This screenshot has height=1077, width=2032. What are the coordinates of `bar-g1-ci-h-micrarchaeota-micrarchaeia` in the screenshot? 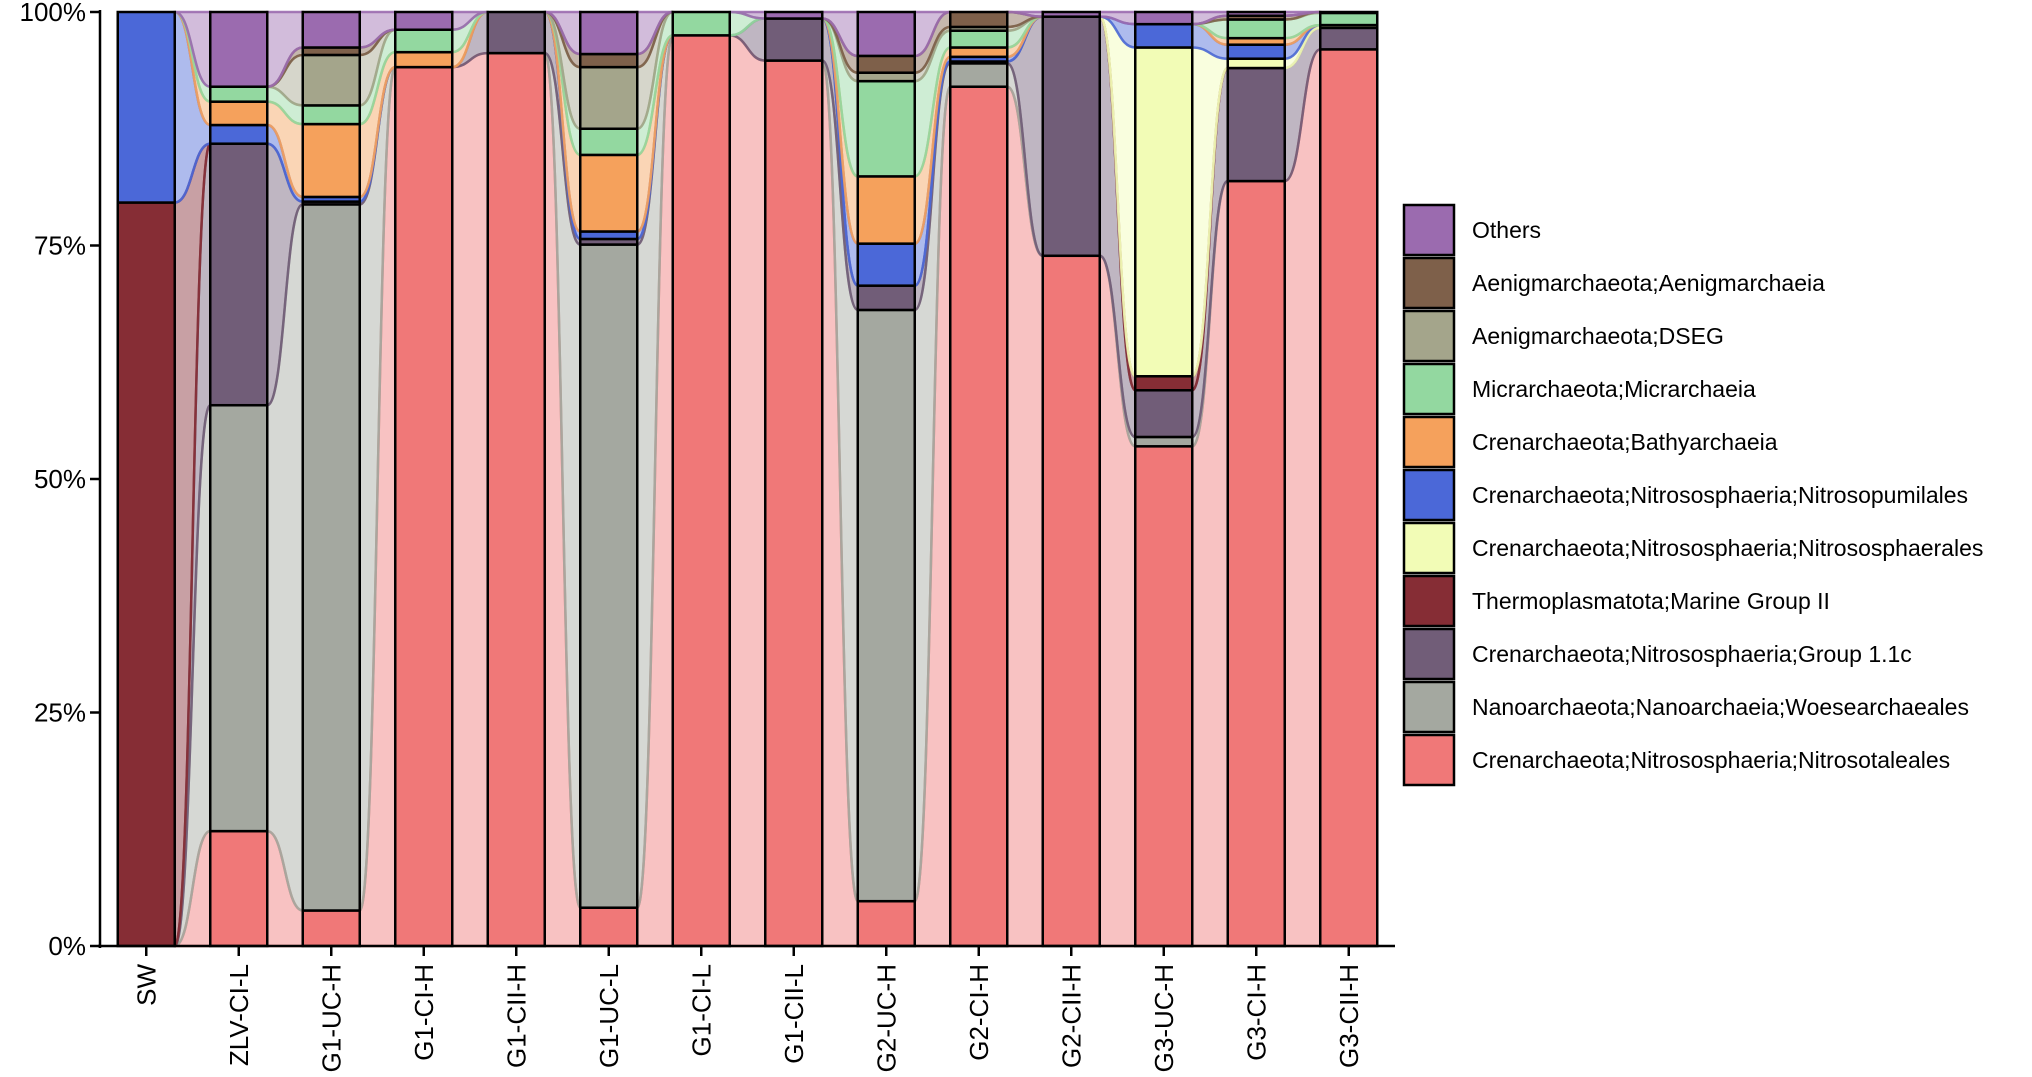 It's located at (424, 41).